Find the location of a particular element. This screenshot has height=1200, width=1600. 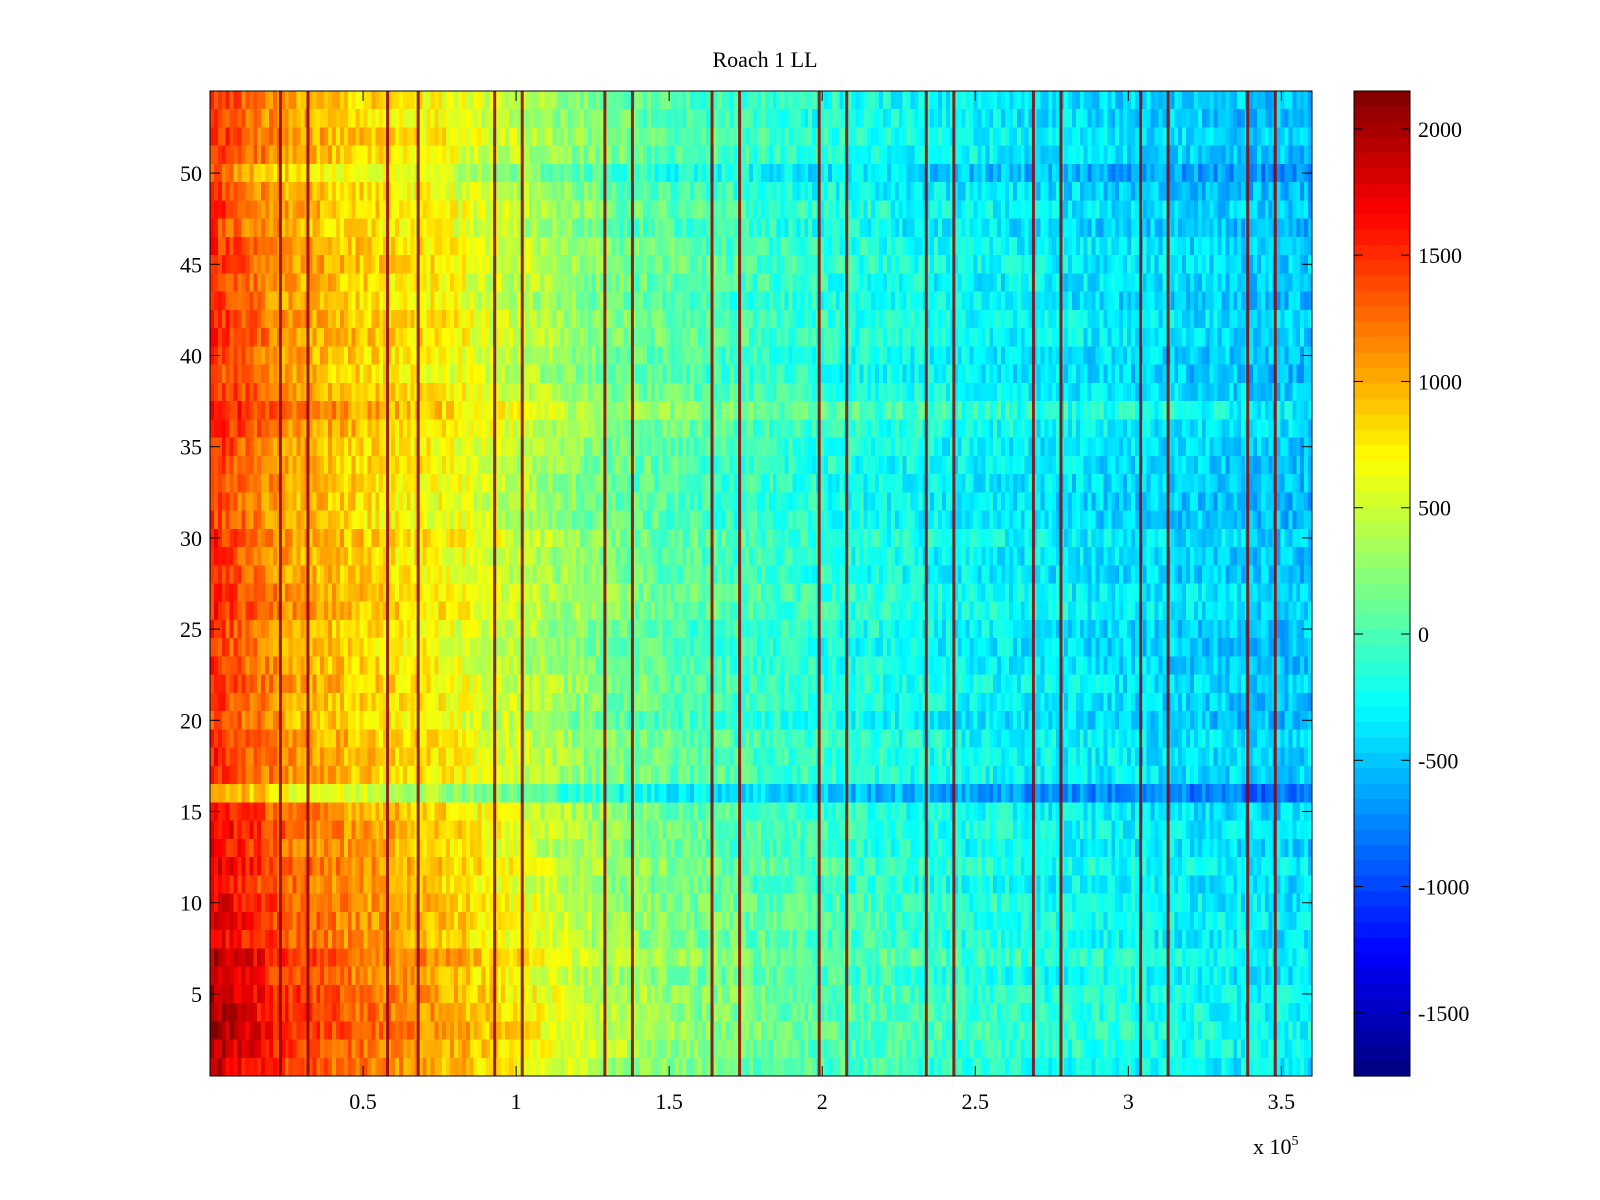

colorbar-tick-label: 2000 is located at coordinates (1440, 129).